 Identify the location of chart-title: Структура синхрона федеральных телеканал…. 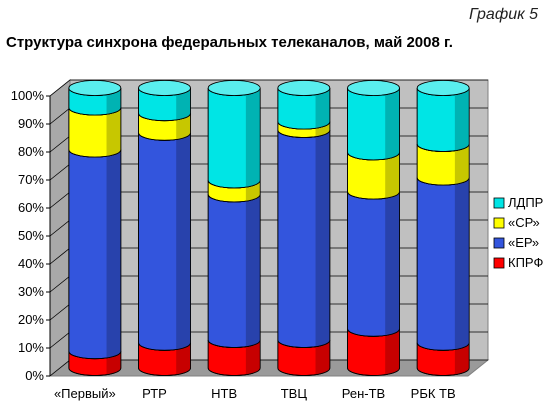
(229, 42).